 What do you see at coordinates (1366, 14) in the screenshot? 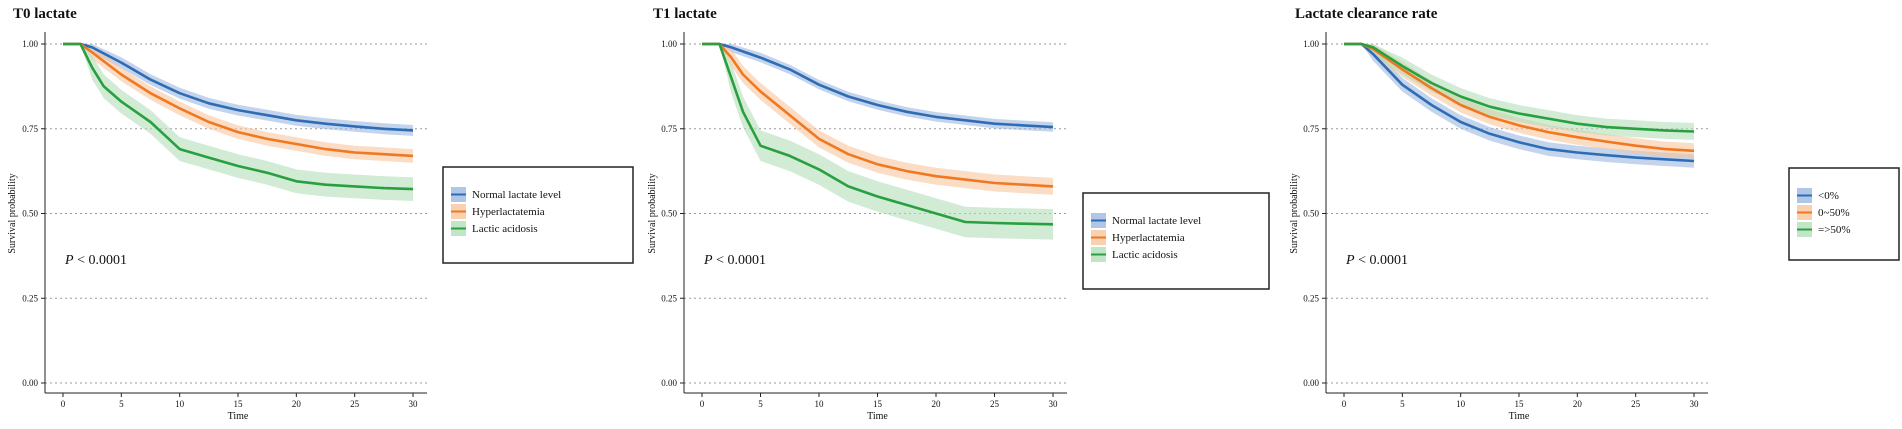
I see `chart-title: Lactate clearance rate` at bounding box center [1366, 14].